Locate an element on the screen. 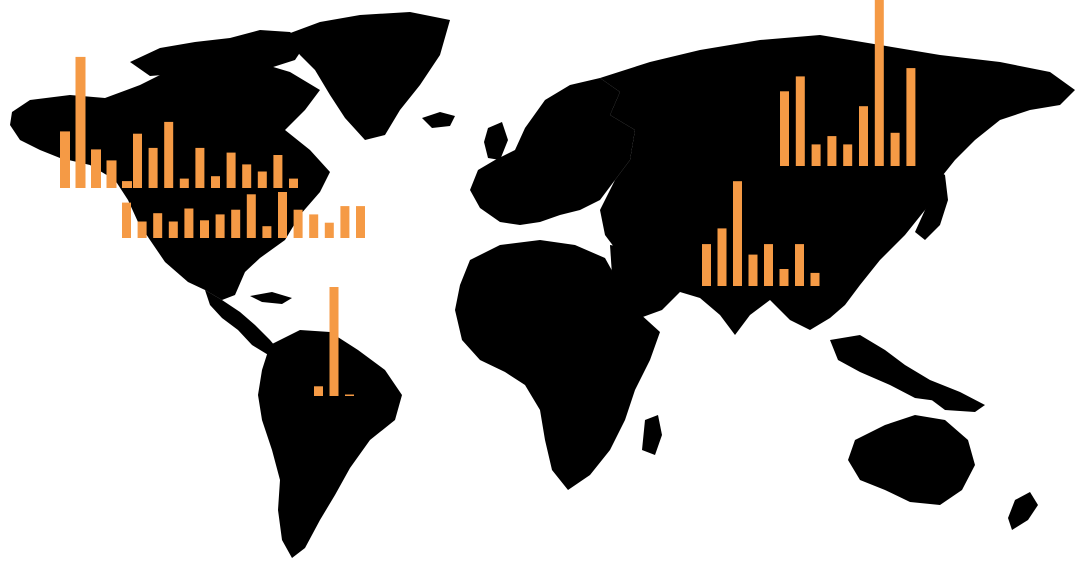  bar-chart-alaska is located at coordinates (96, 122).